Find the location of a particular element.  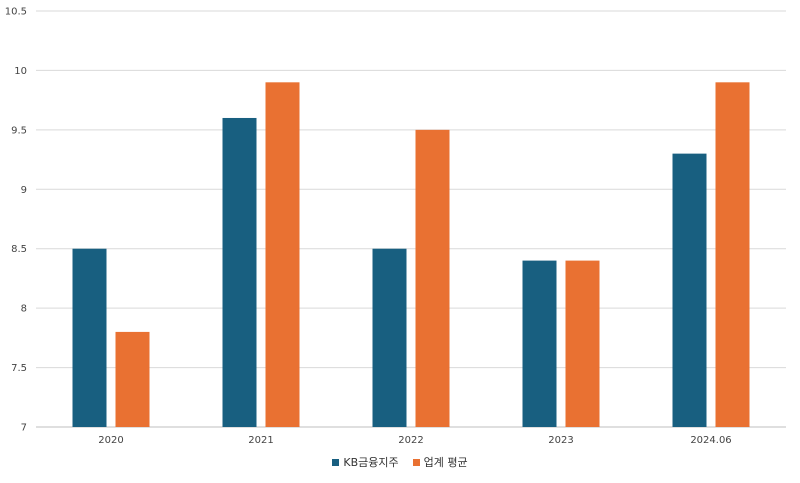

x-tick-label: 2022 is located at coordinates (410, 440).